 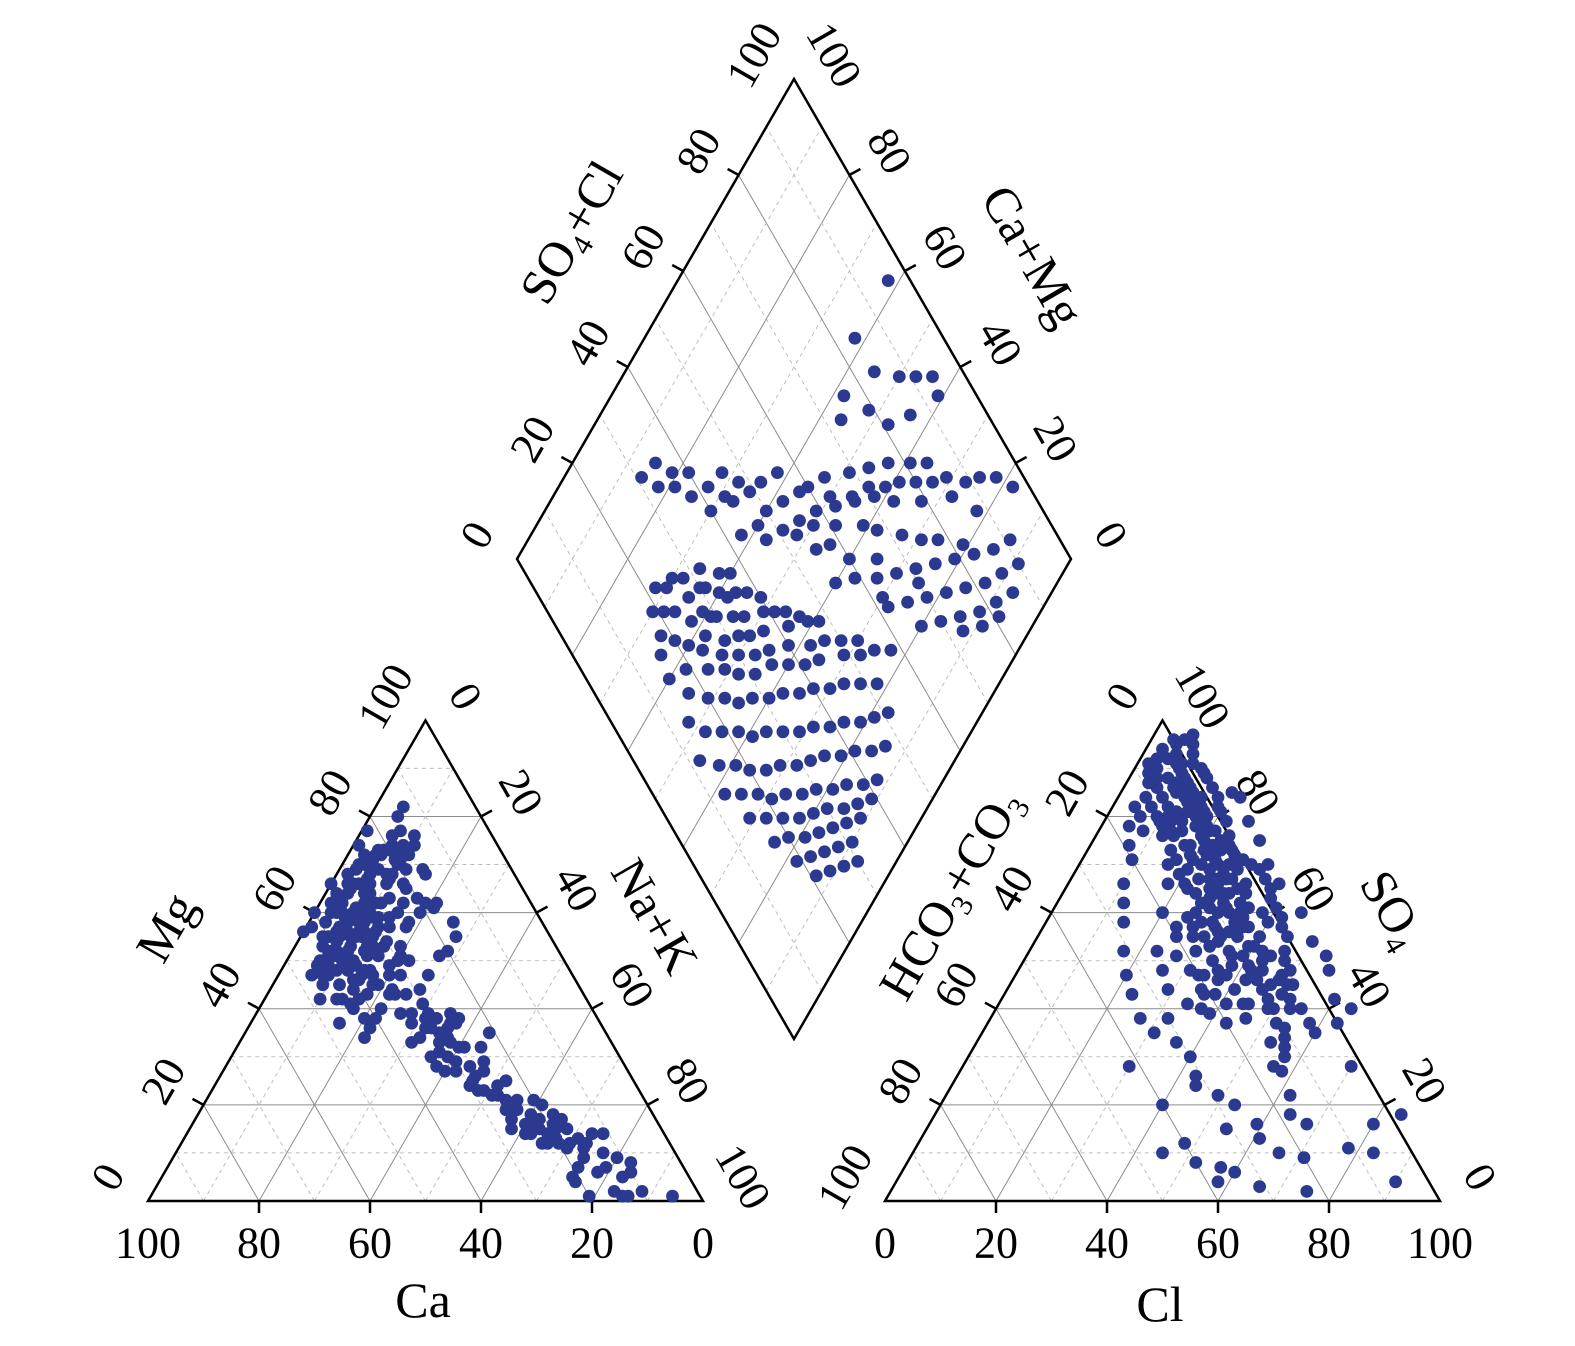 What do you see at coordinates (945, 247) in the screenshot?
I see `diamond-right-tick-label: 60` at bounding box center [945, 247].